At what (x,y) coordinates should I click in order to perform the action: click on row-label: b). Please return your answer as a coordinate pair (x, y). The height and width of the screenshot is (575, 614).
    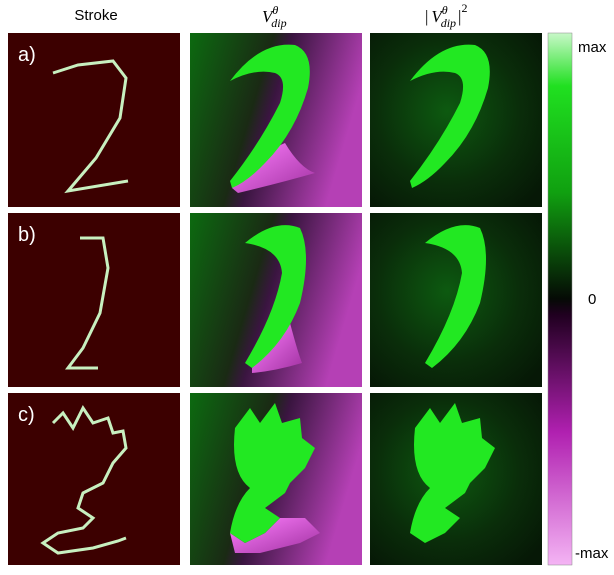
    Looking at the image, I should click on (27, 235).